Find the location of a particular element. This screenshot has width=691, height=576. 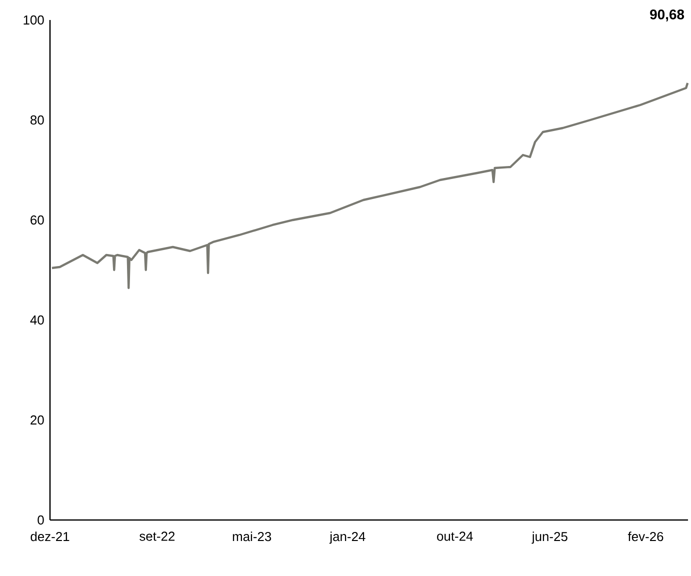

y-tick-label: 40 is located at coordinates (37, 320).